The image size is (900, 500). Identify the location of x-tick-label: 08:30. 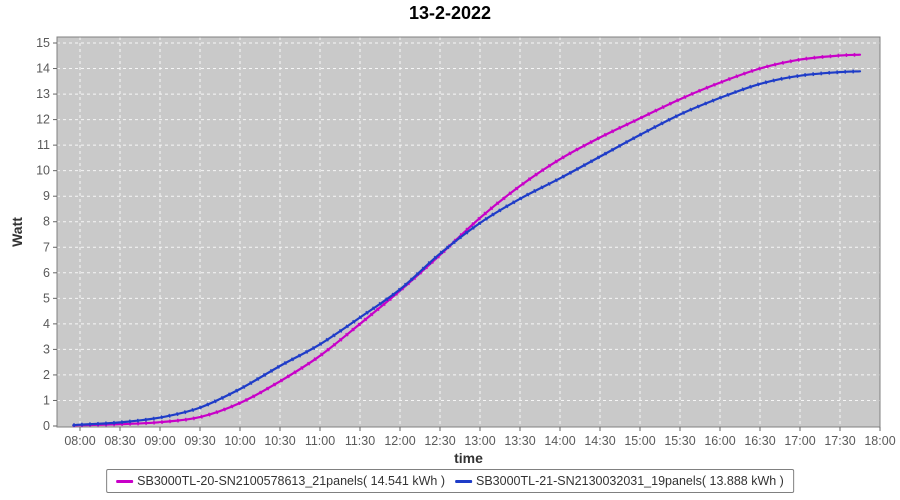
(119, 441).